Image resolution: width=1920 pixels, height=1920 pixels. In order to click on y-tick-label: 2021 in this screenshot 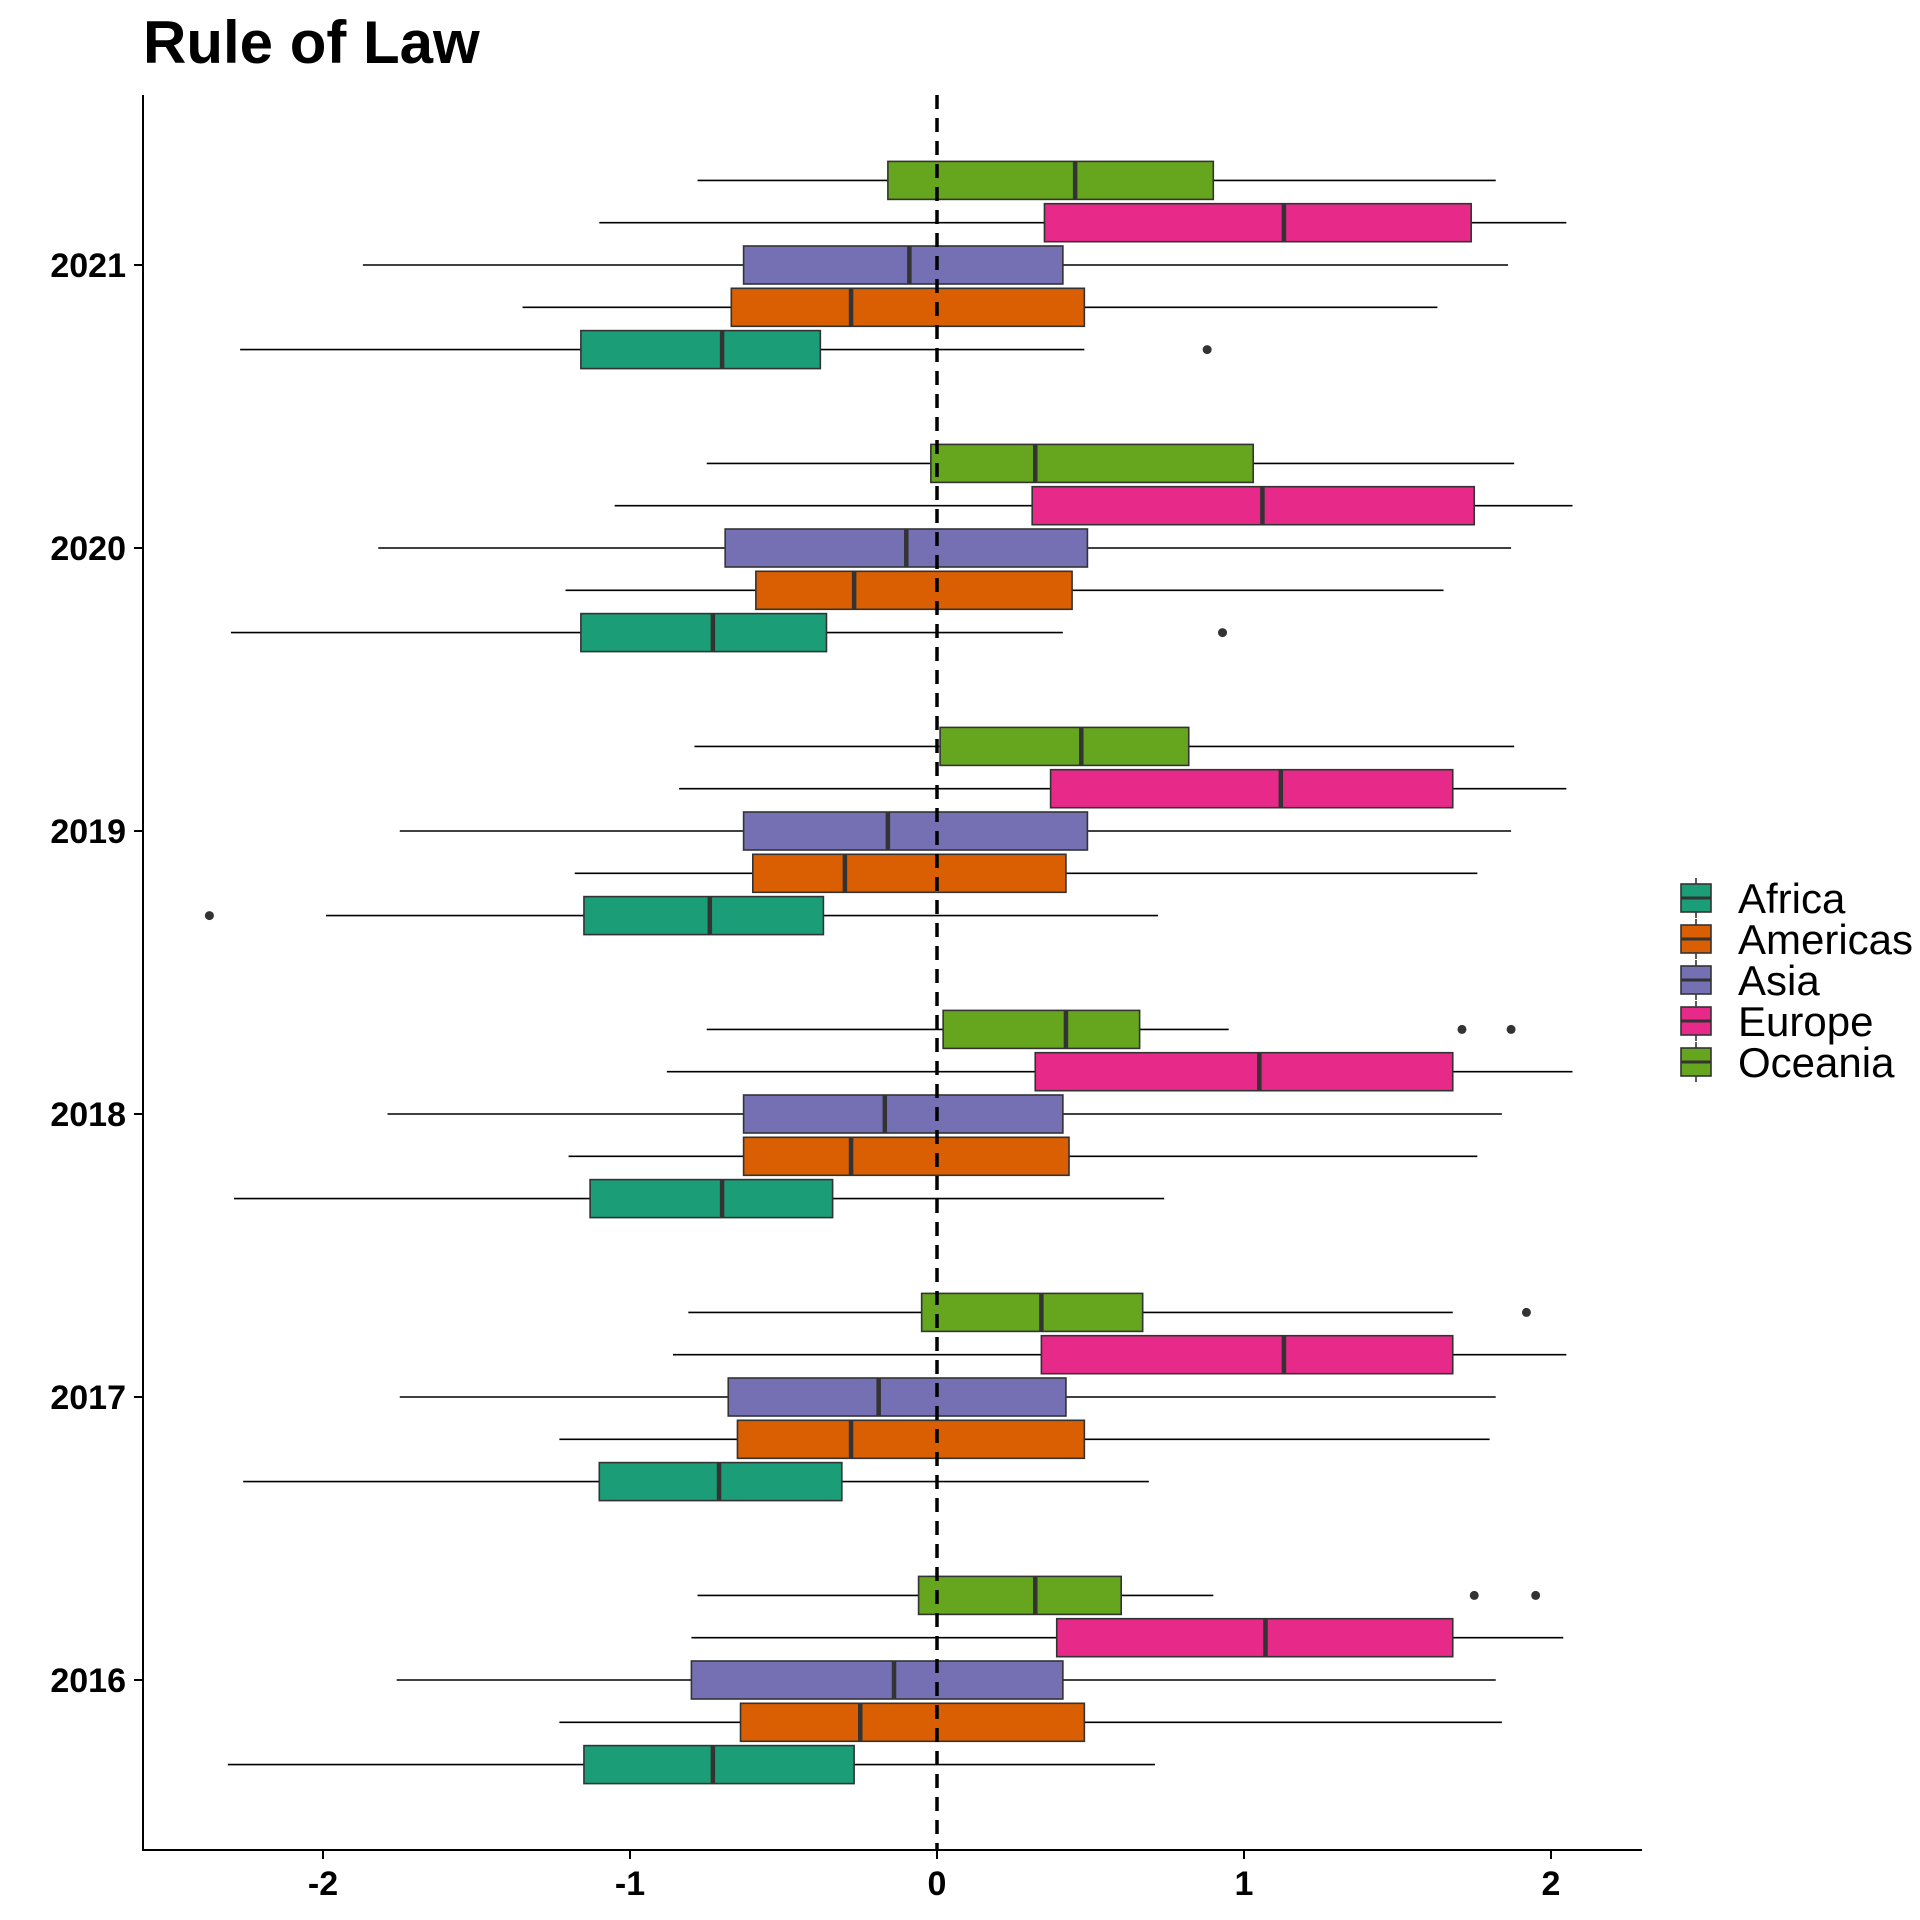, I will do `click(88, 266)`.